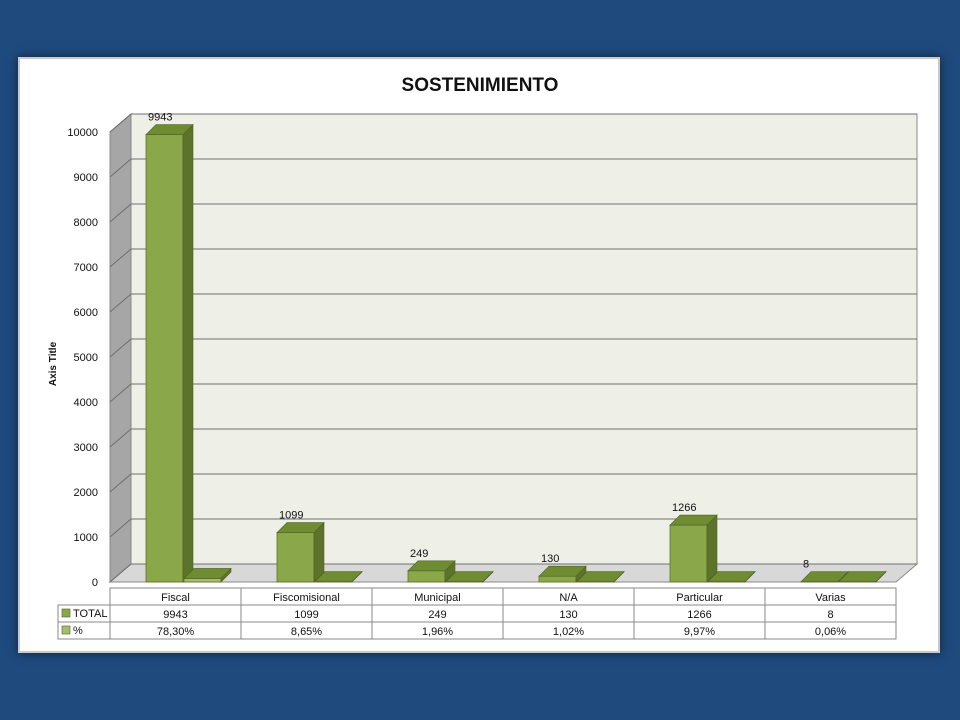 This screenshot has height=720, width=960. What do you see at coordinates (568, 598) in the screenshot?
I see `table-category: N/A` at bounding box center [568, 598].